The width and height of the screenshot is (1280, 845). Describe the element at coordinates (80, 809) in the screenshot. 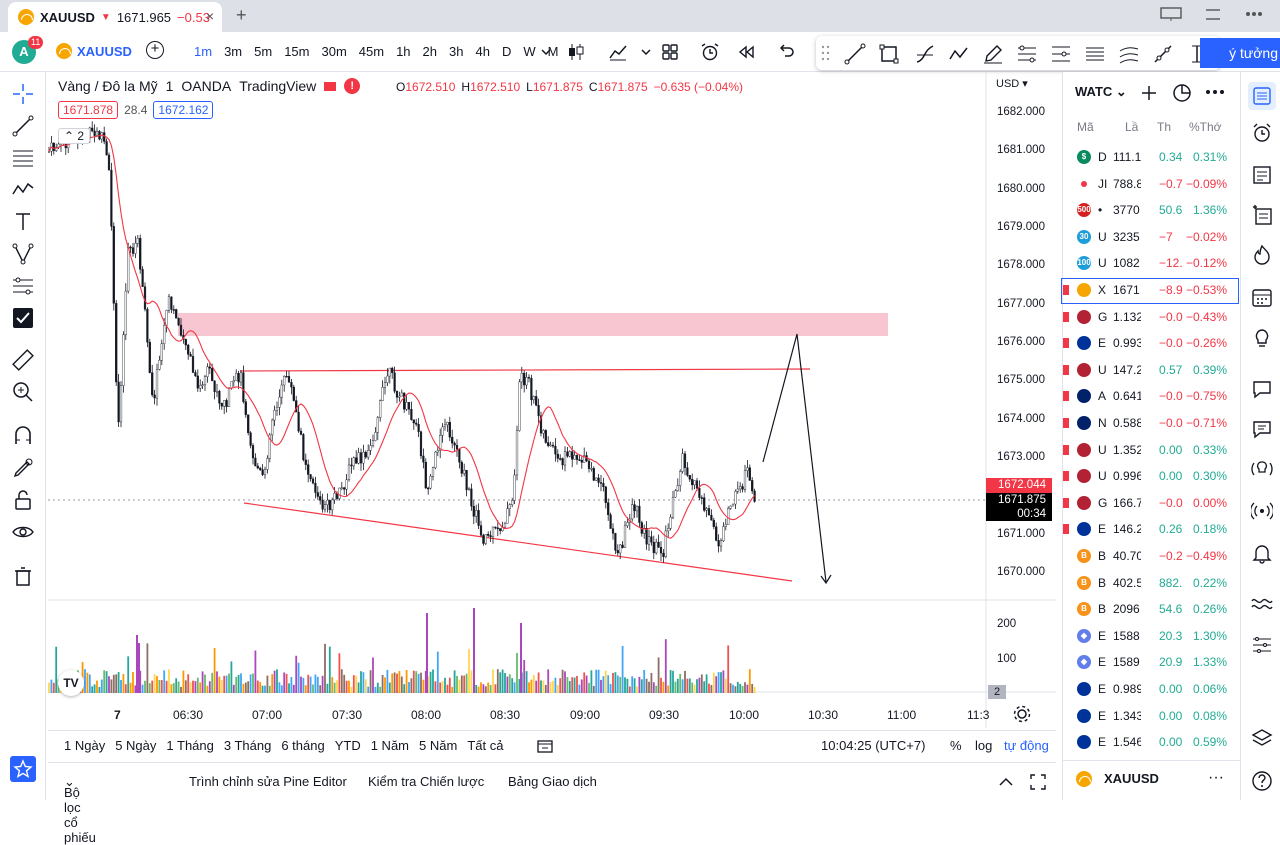

I see `tab-stock-screener: Bộ lọc cổ phiếu ⌄` at that location.